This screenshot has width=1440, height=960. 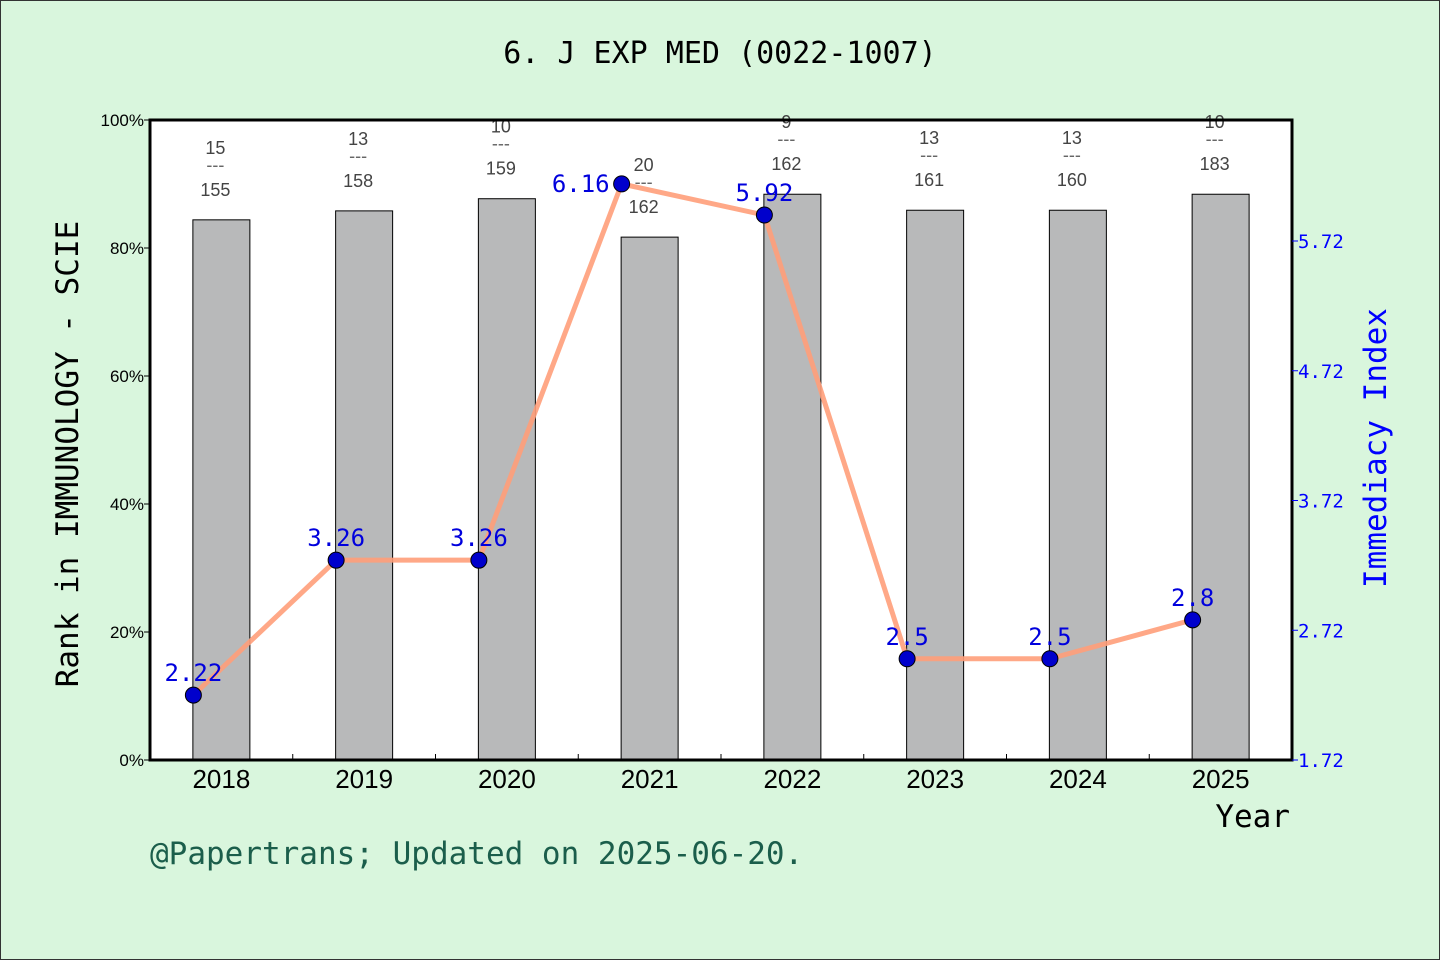 What do you see at coordinates (1321, 242) in the screenshot?
I see `right-tick-label: 5.72` at bounding box center [1321, 242].